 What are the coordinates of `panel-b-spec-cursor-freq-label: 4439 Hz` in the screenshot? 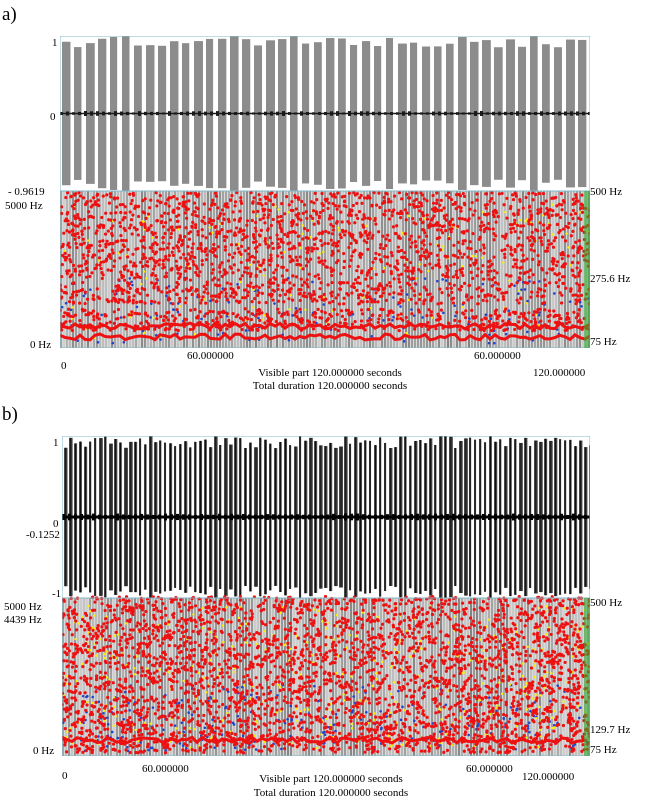 It's located at (23, 620).